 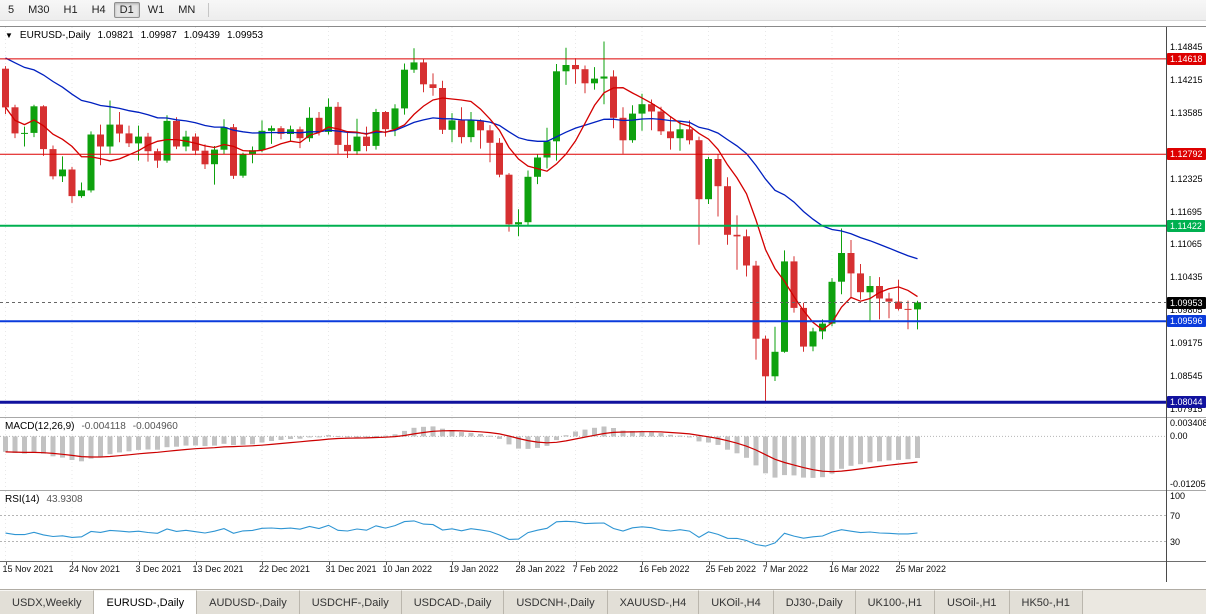 I want to click on price-high: 1.09987, so click(x=158, y=35).